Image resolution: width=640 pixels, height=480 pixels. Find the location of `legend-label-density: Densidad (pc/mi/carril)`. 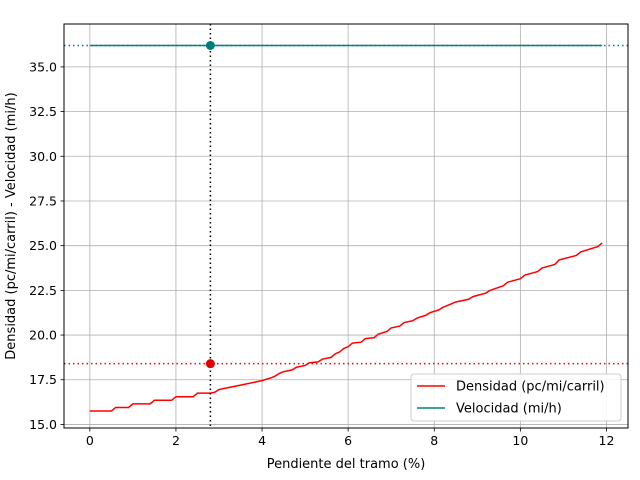

legend-label-density: Densidad (pc/mi/carril) is located at coordinates (530, 387).